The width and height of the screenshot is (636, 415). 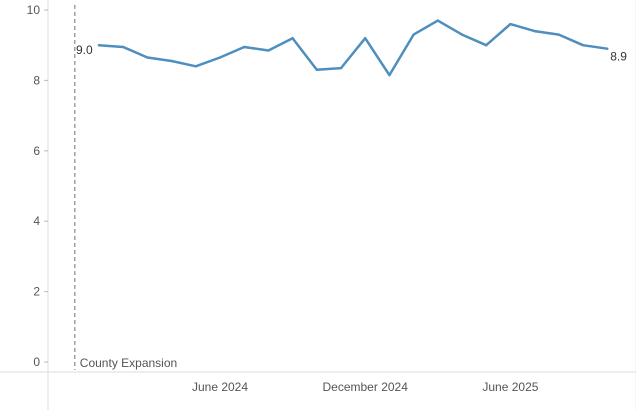 I want to click on start-value-label: 9.0, so click(x=84, y=50).